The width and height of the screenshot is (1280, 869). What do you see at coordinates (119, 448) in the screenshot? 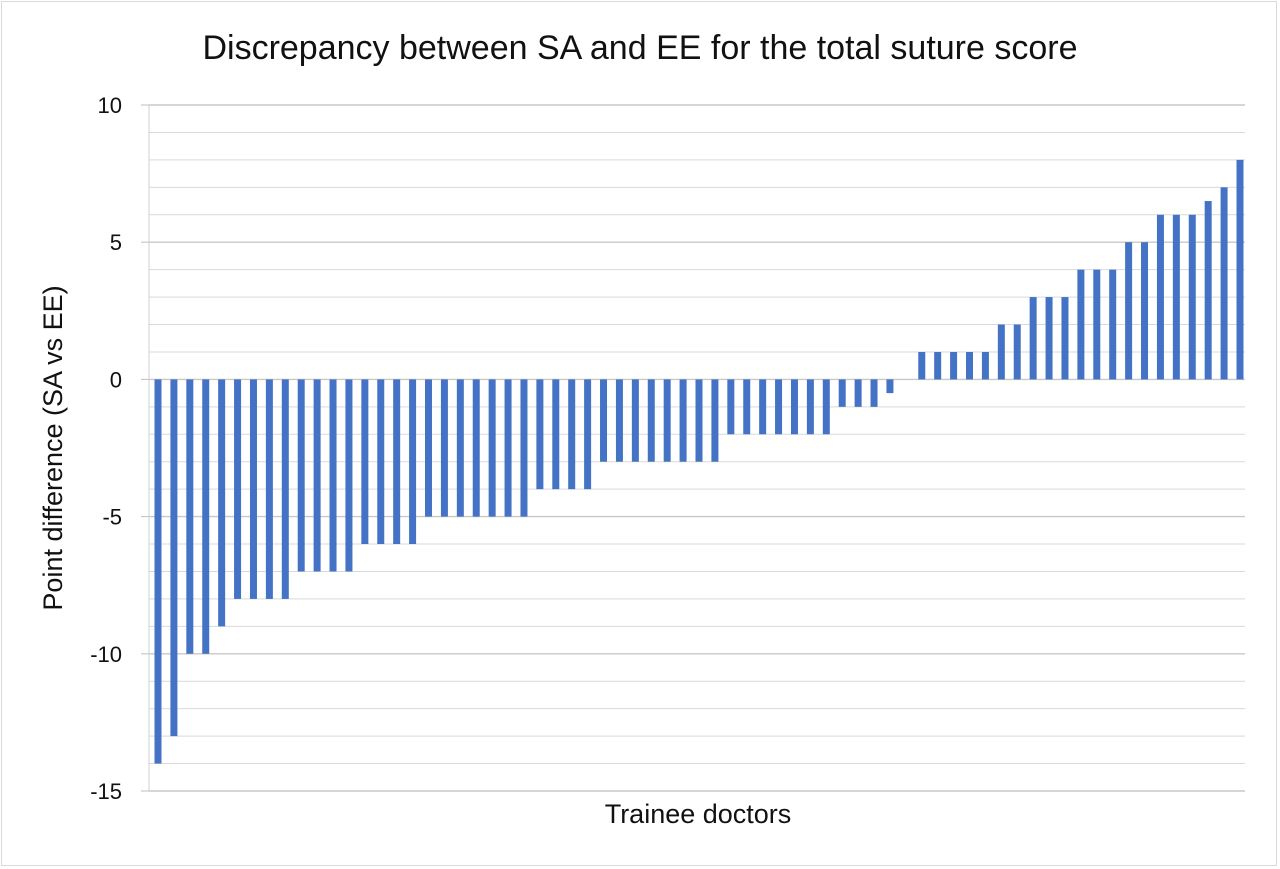
I see `y-axis-ticks: 10 5 0 -5 -10 -15` at bounding box center [119, 448].